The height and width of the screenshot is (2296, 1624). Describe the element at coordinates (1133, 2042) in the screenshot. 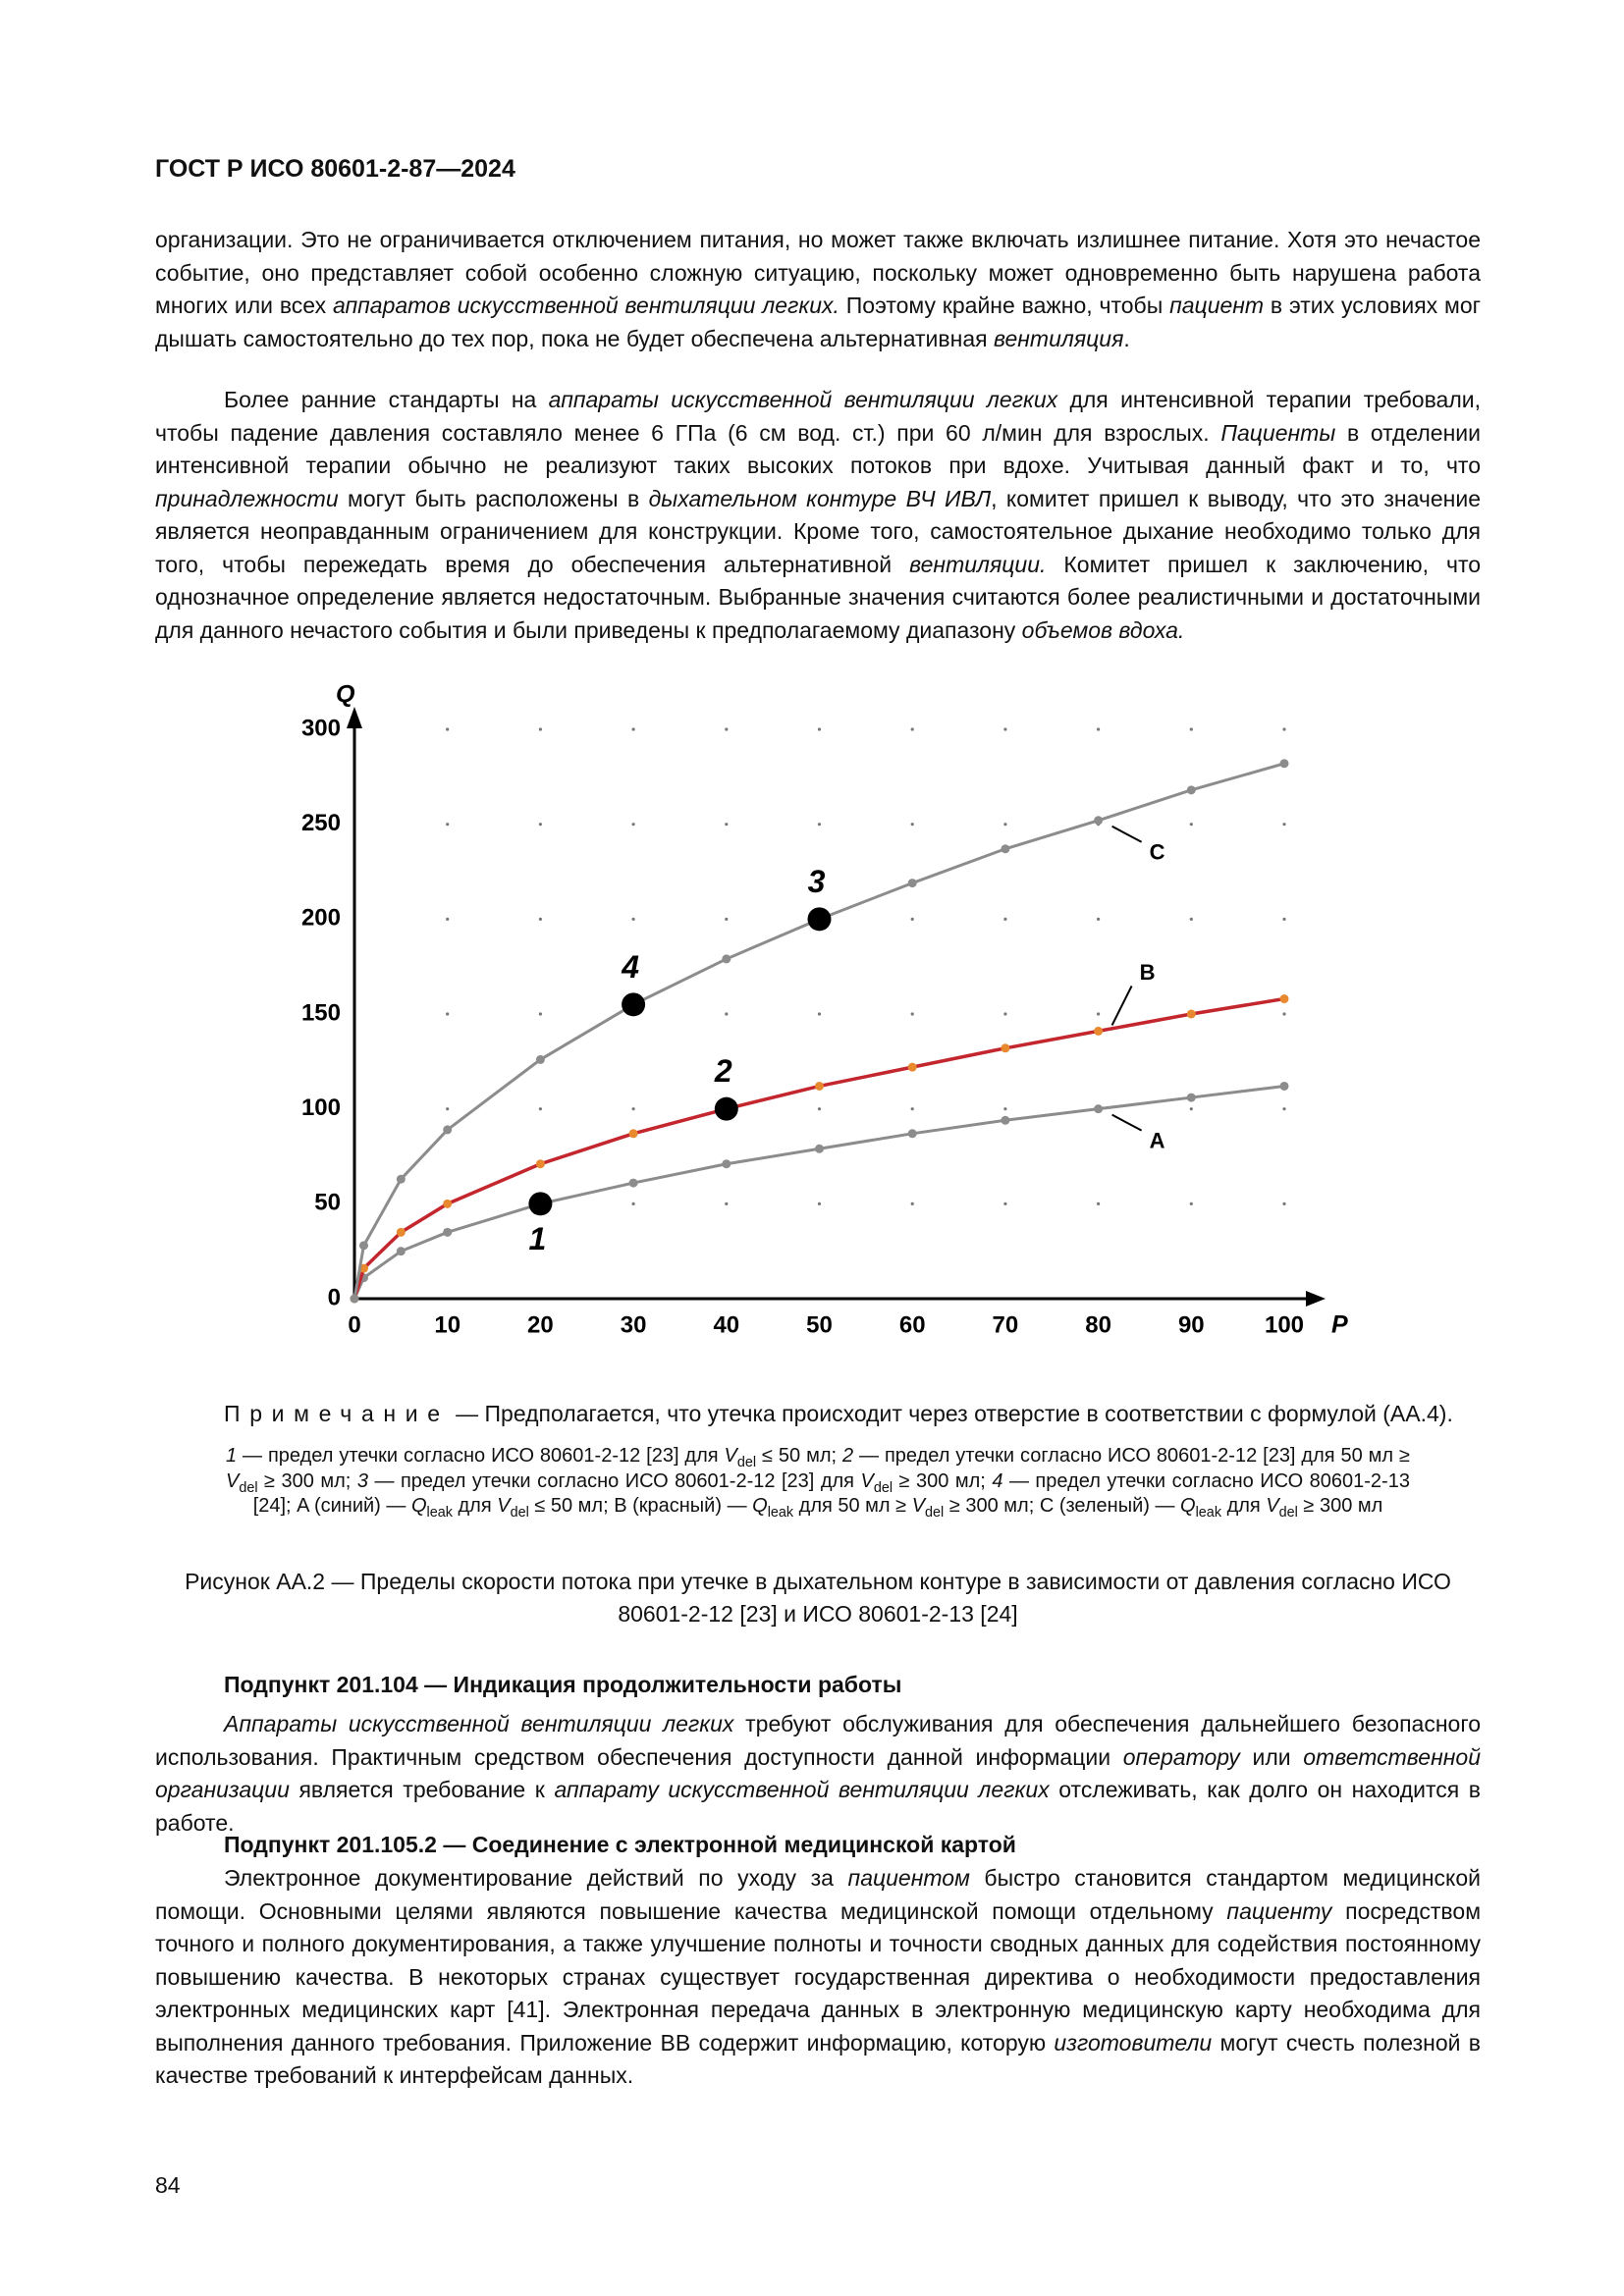

I see `italic-run: изготовители` at that location.